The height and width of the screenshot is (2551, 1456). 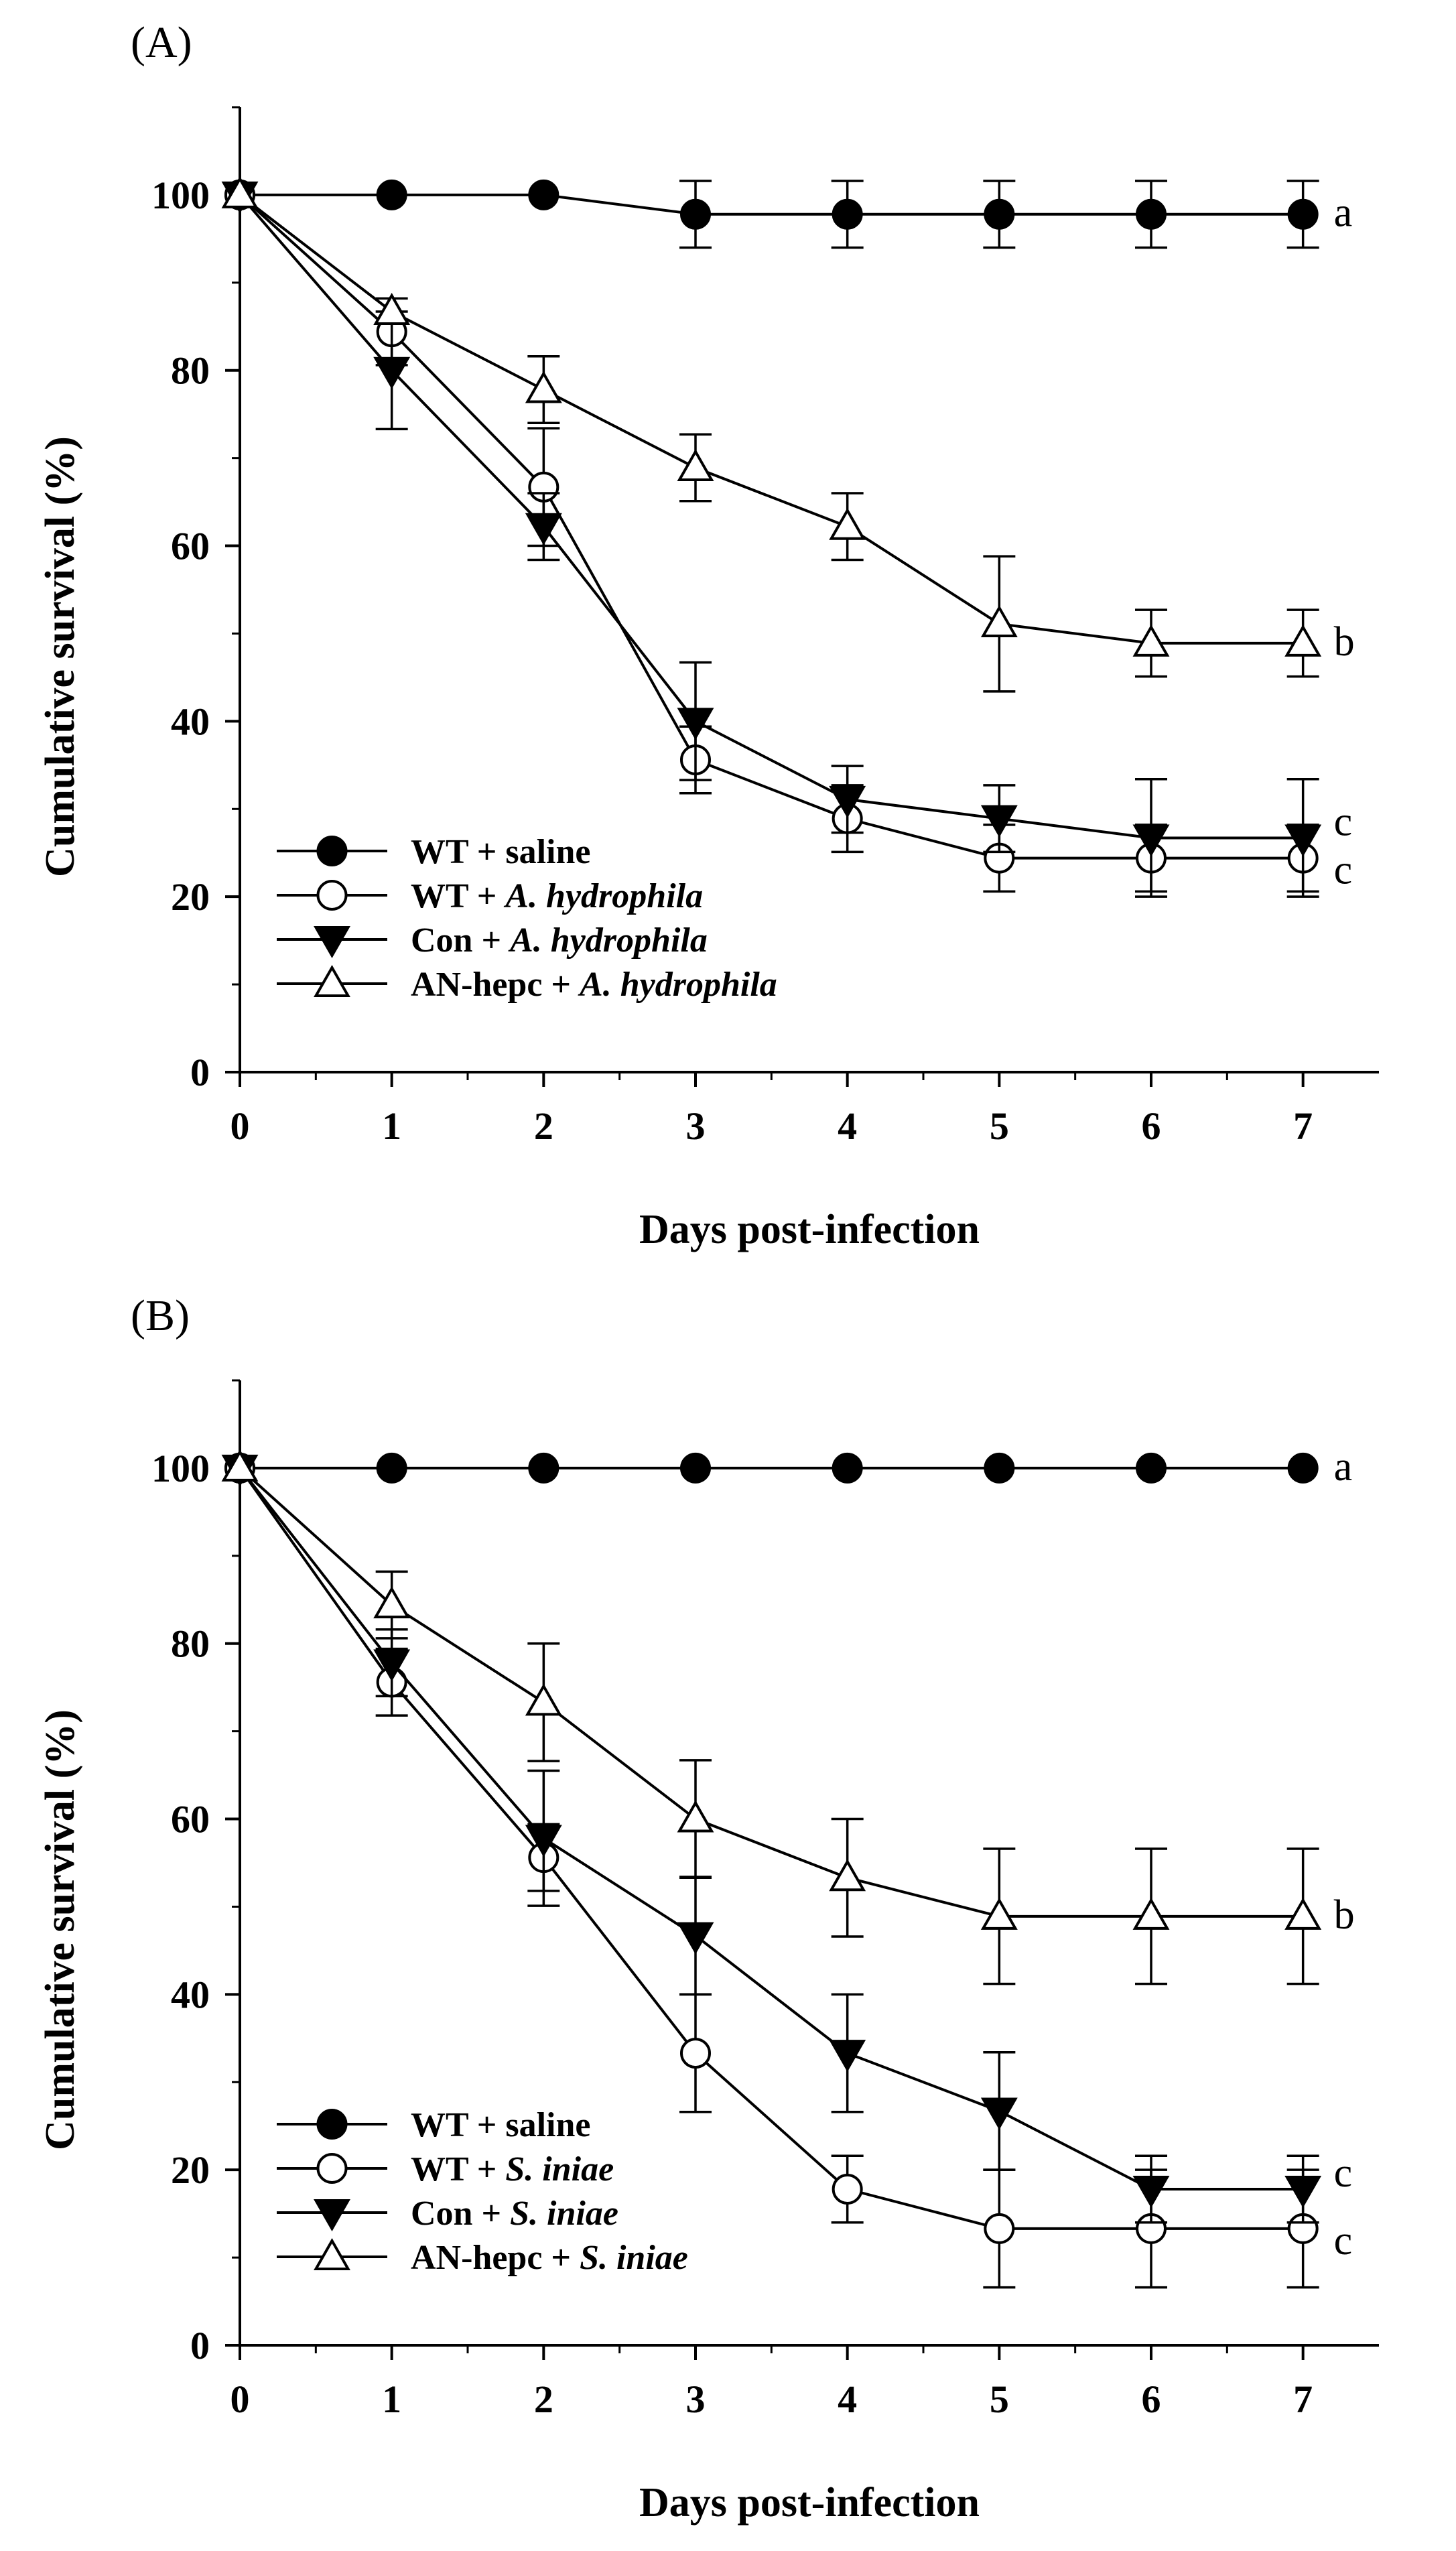 I want to click on x-tick-label: 1, so click(x=391, y=1126).